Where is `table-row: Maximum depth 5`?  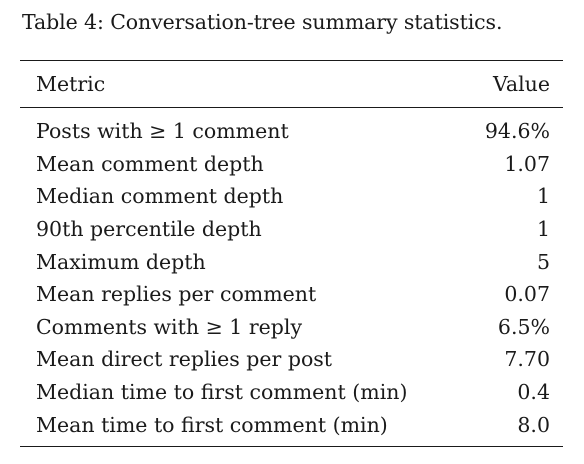
table-row: Maximum depth 5 is located at coordinates (291, 261).